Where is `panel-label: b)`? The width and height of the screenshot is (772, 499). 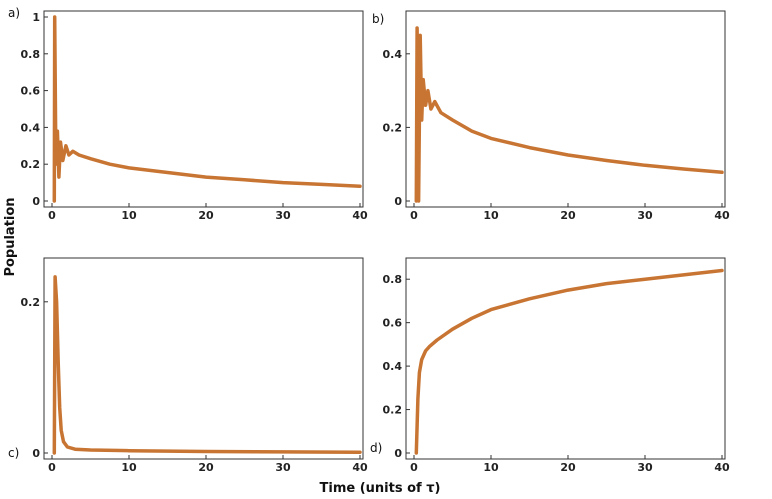
panel-label: b) is located at coordinates (378, 19).